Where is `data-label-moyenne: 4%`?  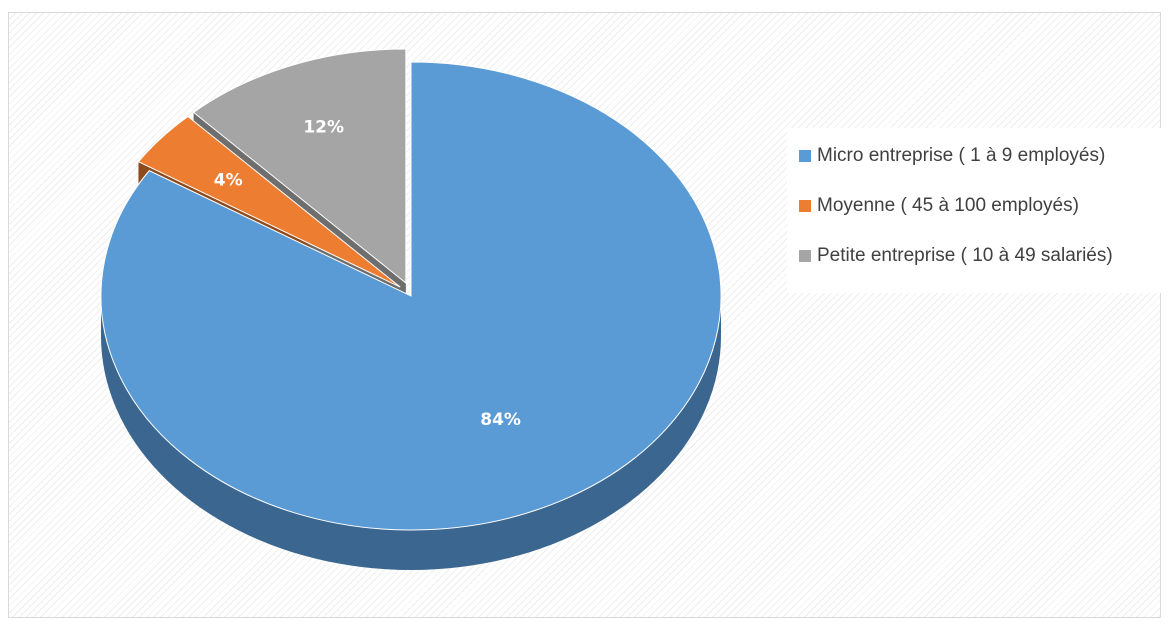
data-label-moyenne: 4% is located at coordinates (228, 181).